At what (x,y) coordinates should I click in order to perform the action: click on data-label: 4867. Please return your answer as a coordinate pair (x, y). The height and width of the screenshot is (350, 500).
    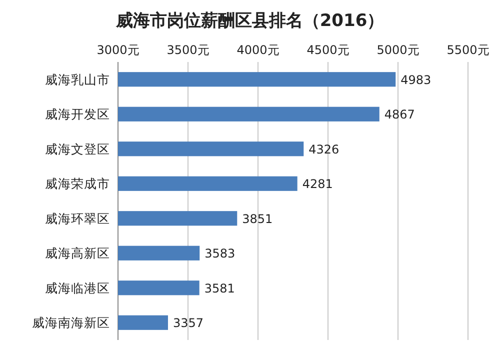
    Looking at the image, I should click on (399, 115).